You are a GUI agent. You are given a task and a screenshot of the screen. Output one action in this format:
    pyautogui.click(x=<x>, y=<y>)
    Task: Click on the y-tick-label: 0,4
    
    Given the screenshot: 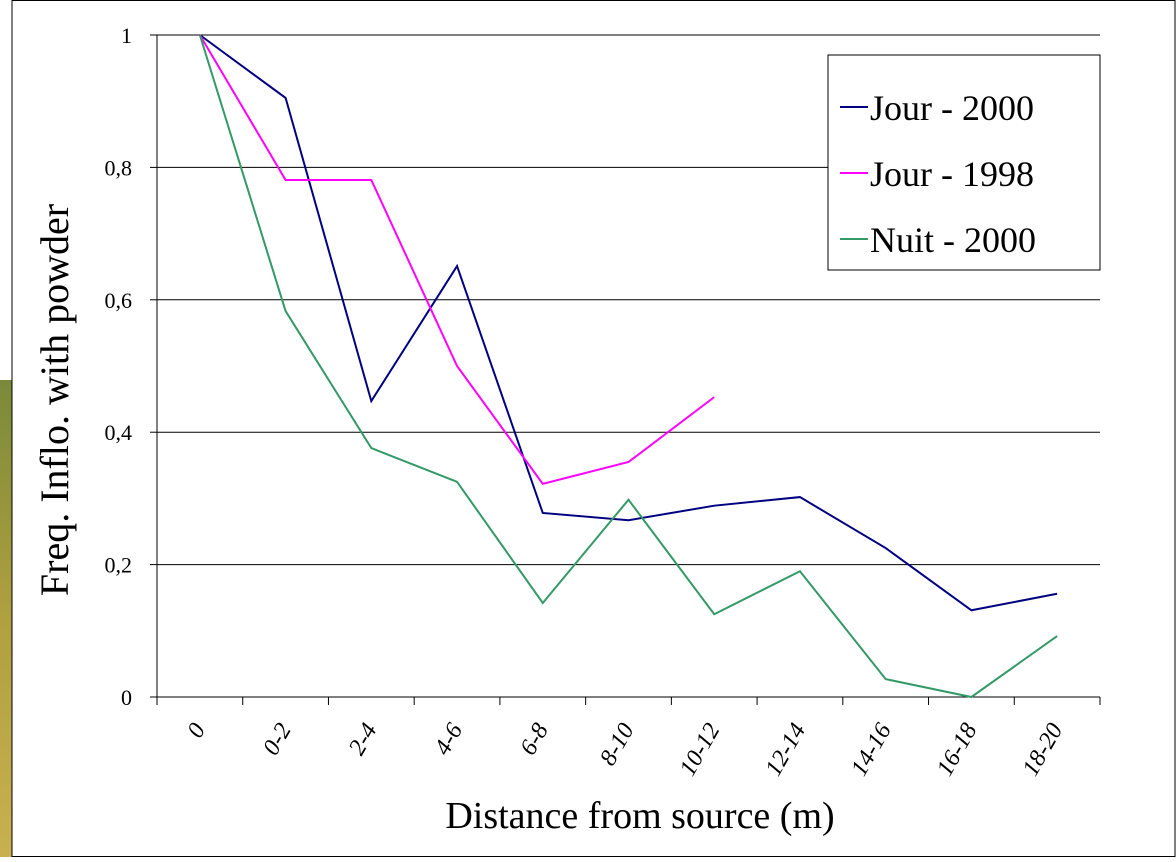 What is the action you would take?
    pyautogui.click(x=119, y=432)
    